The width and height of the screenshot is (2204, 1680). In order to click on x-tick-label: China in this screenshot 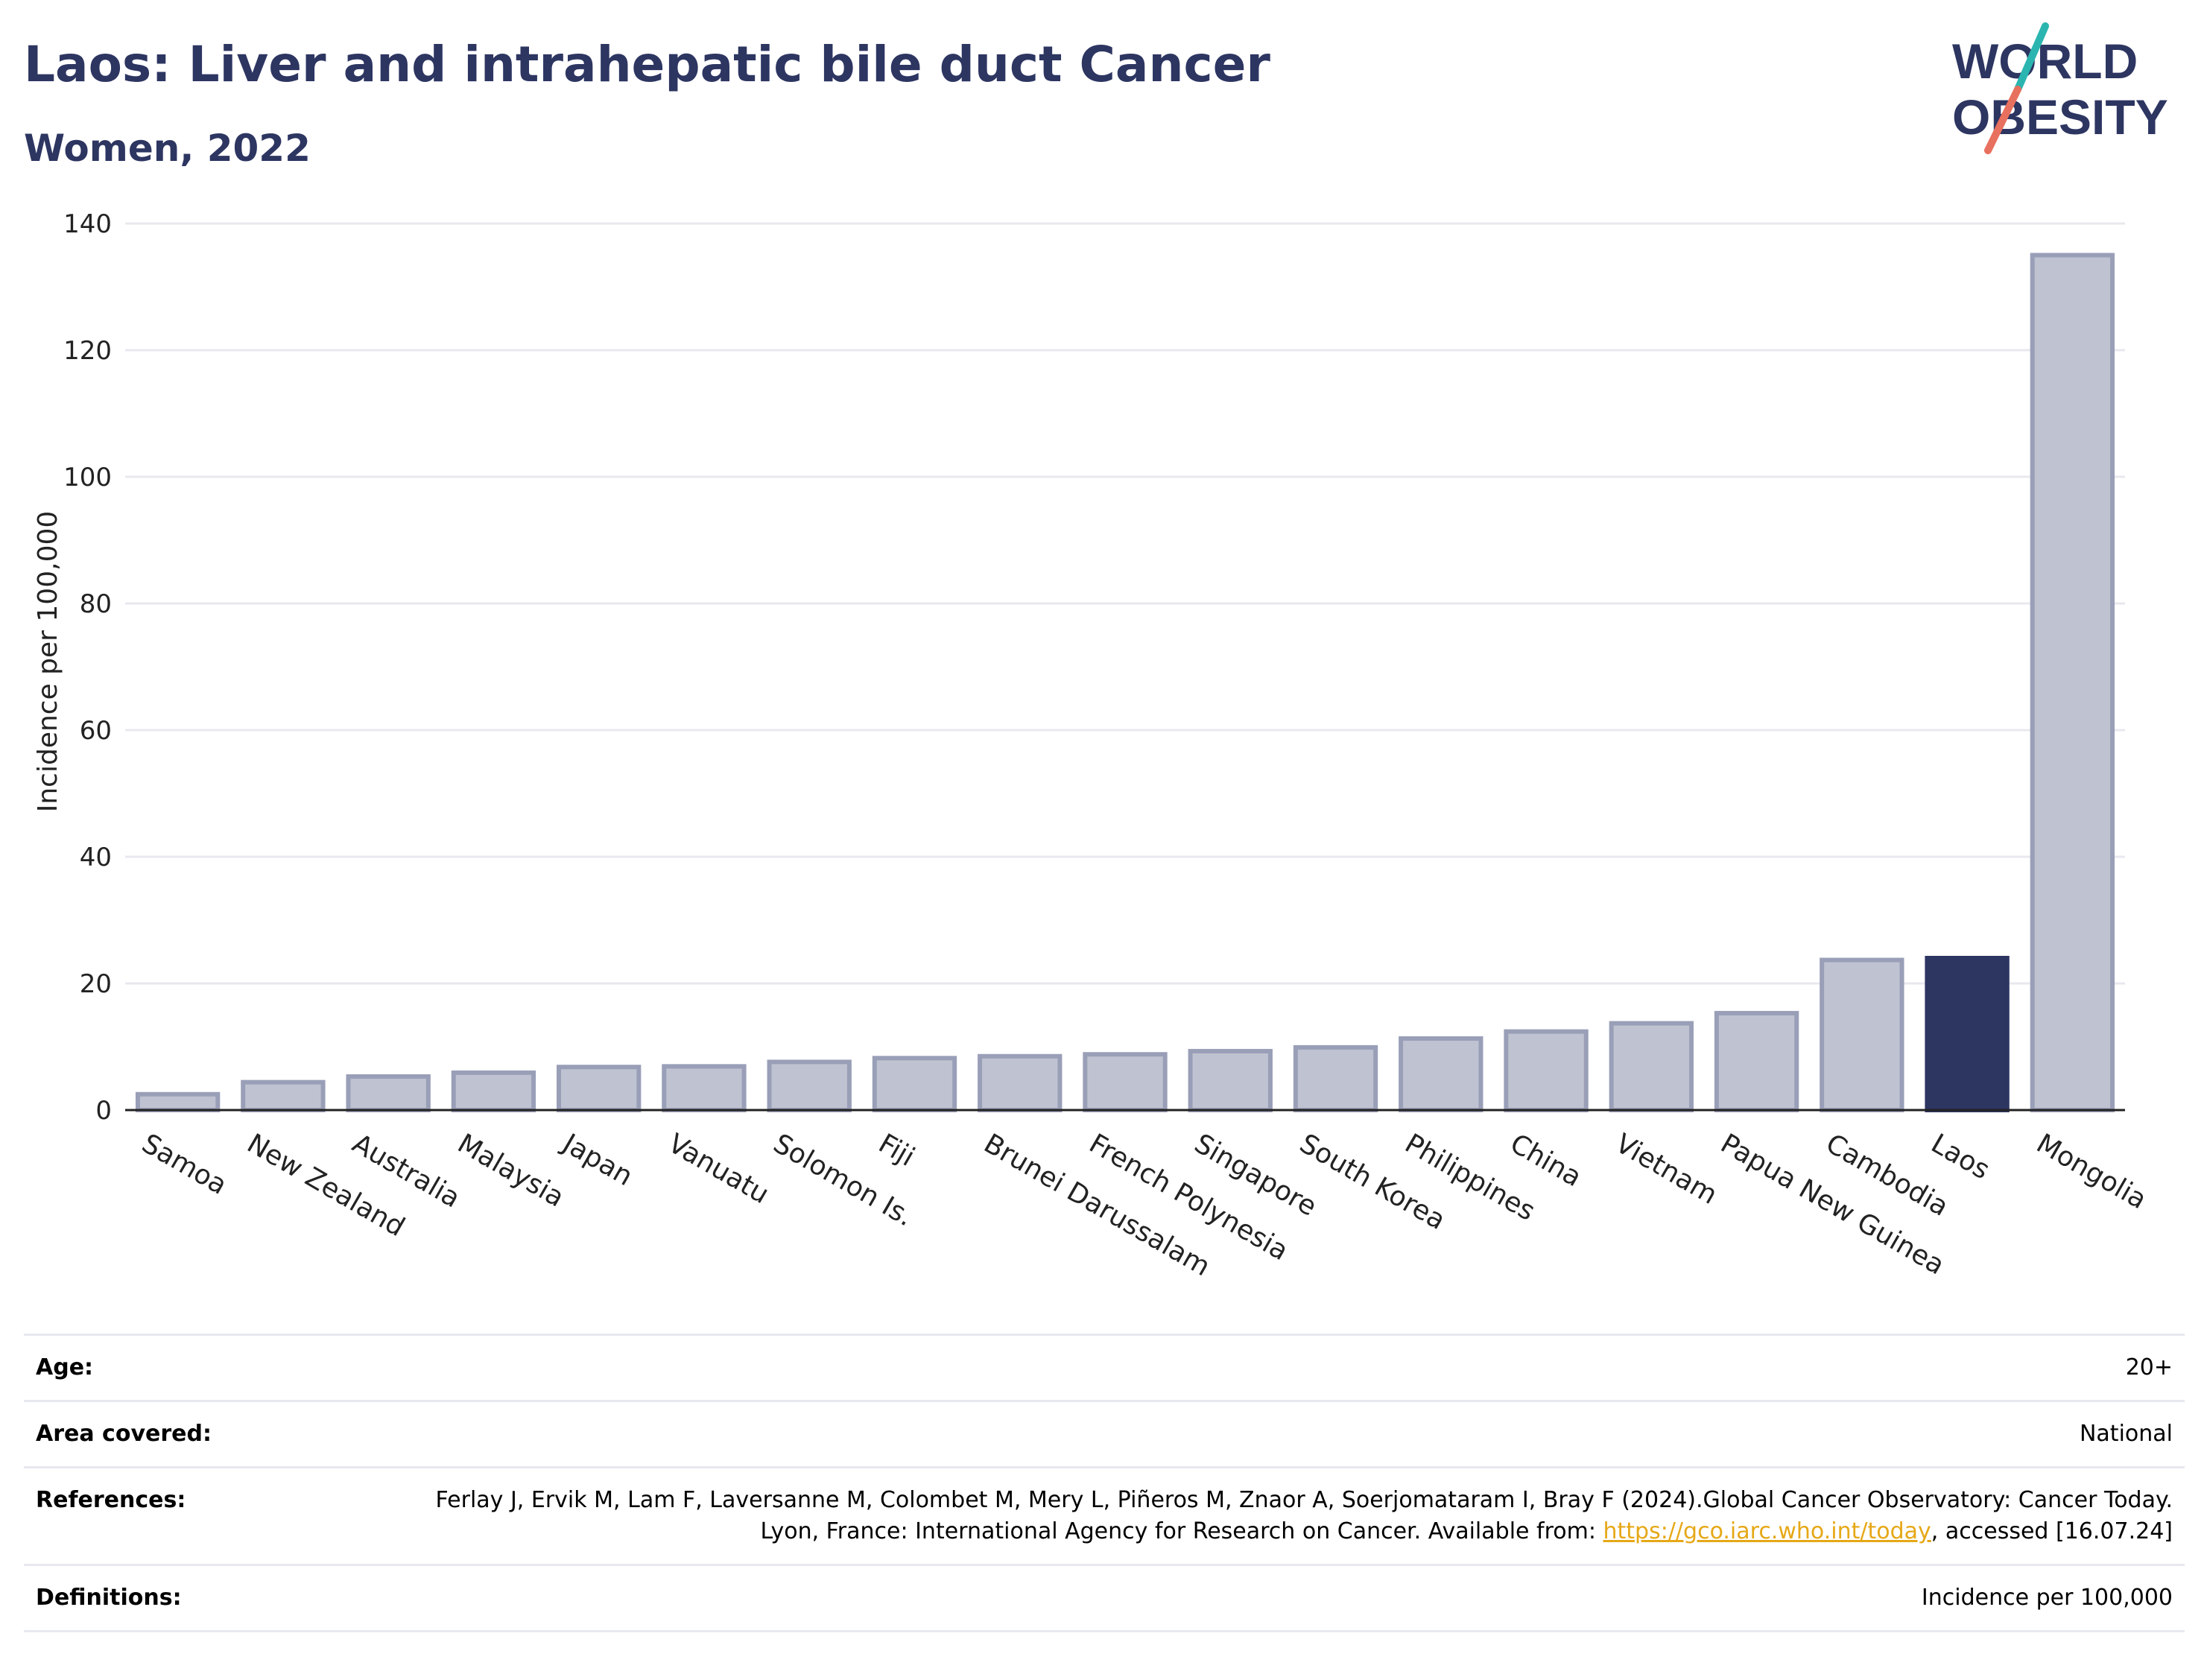, I will do `click(1546, 1160)`.